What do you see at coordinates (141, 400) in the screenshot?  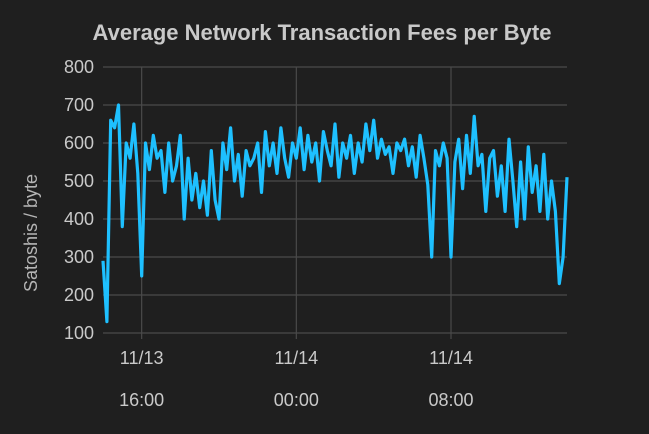 I see `x-tick-time: 16:00` at bounding box center [141, 400].